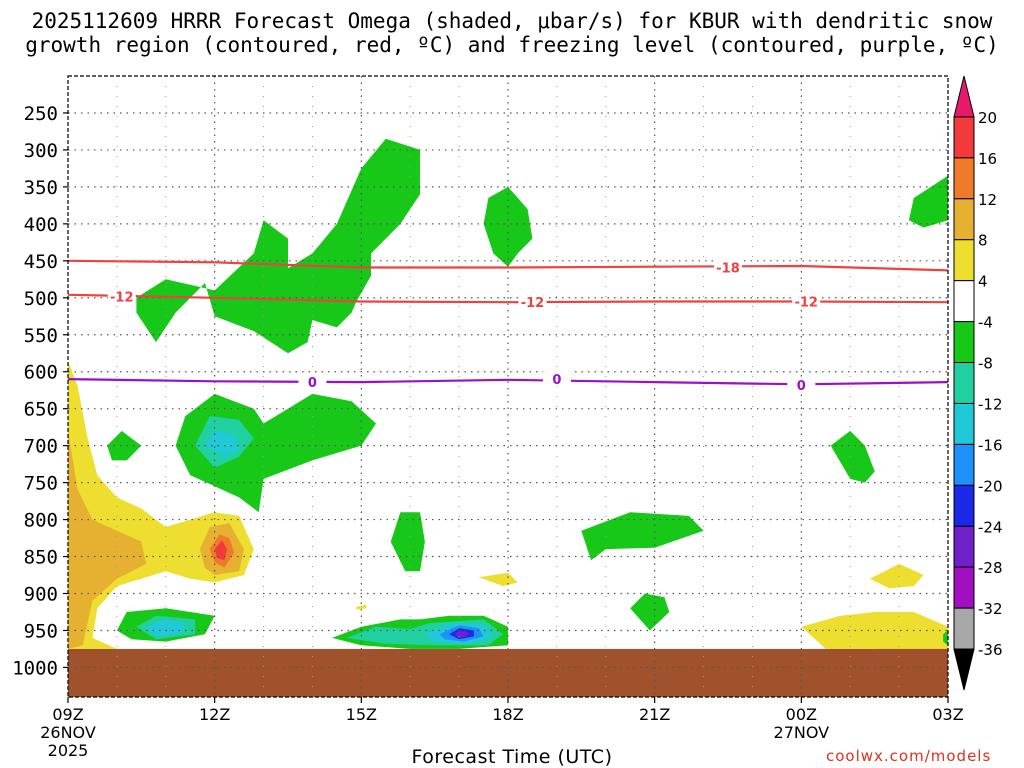  What do you see at coordinates (990, 609) in the screenshot?
I see `colorbar-label--32: -32` at bounding box center [990, 609].